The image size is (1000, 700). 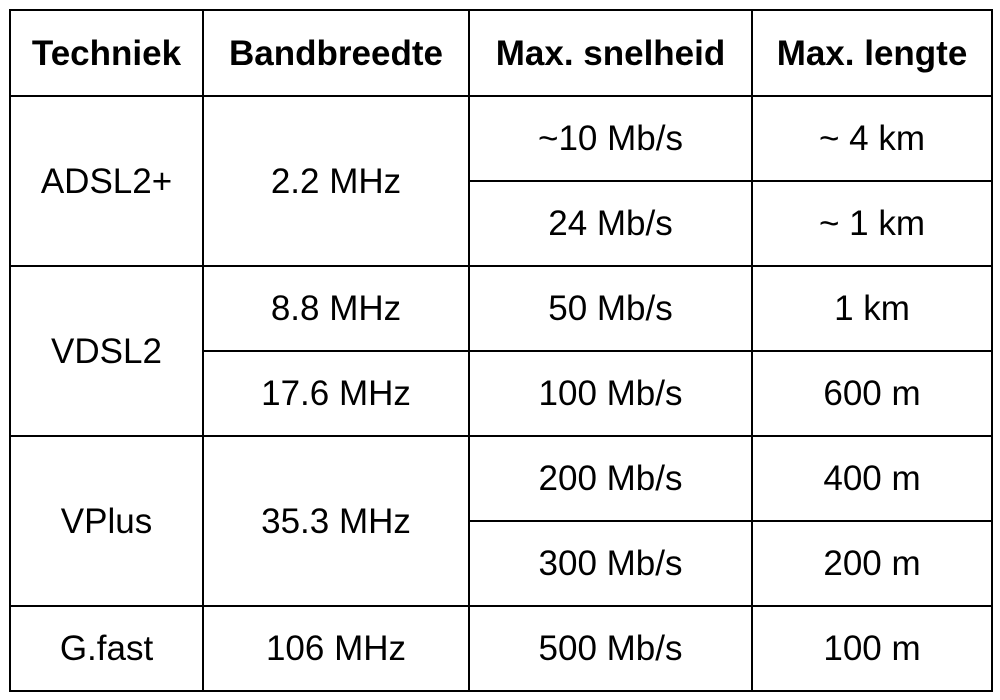 I want to click on length-cell: 1 km, so click(x=872, y=308).